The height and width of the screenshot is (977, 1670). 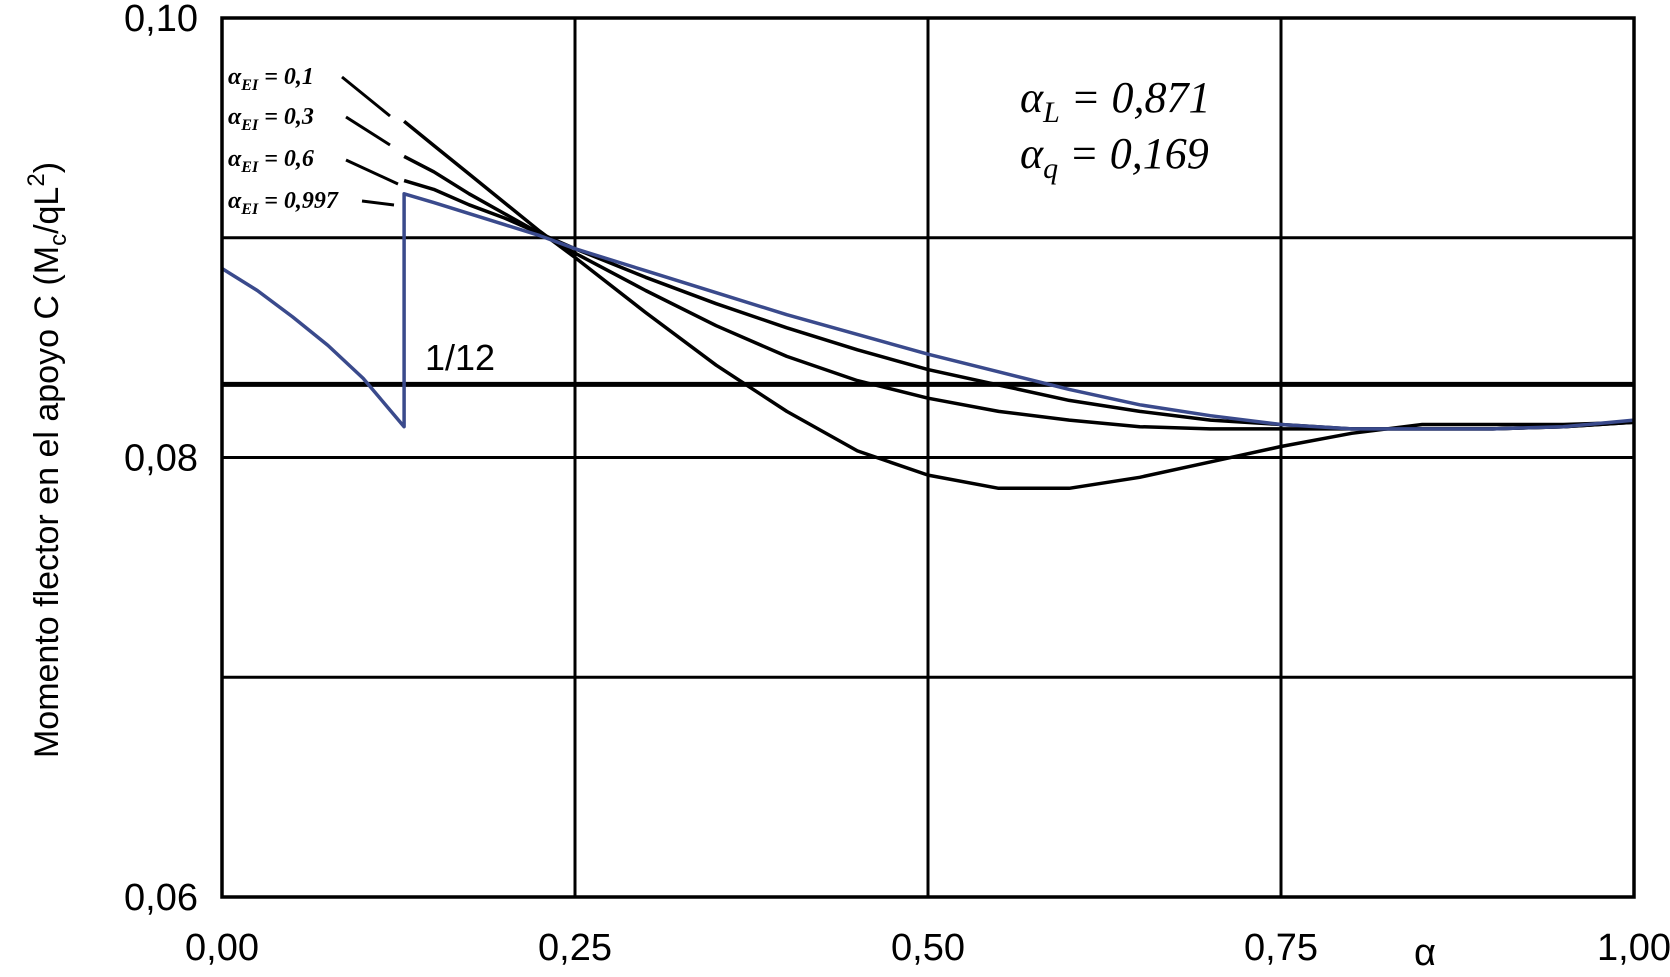 I want to click on reference-line-label: 1/12, so click(x=460, y=357).